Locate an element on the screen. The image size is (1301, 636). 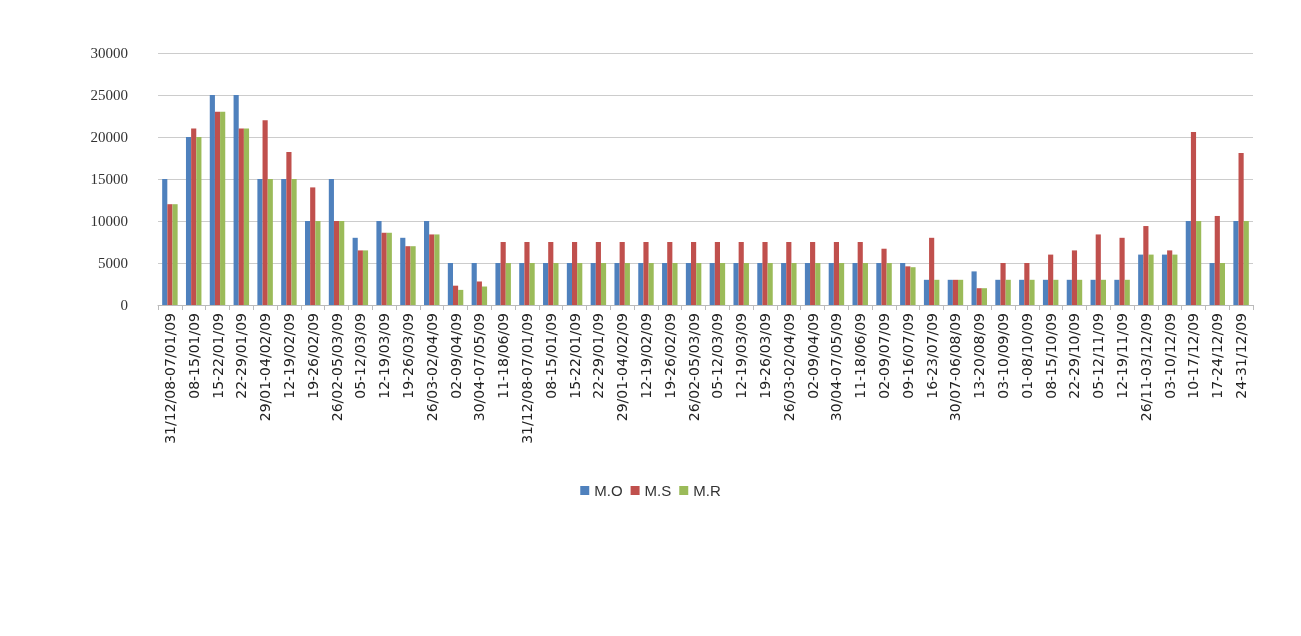
x-tick-label: 09-16/07/09 is located at coordinates (907, 356).